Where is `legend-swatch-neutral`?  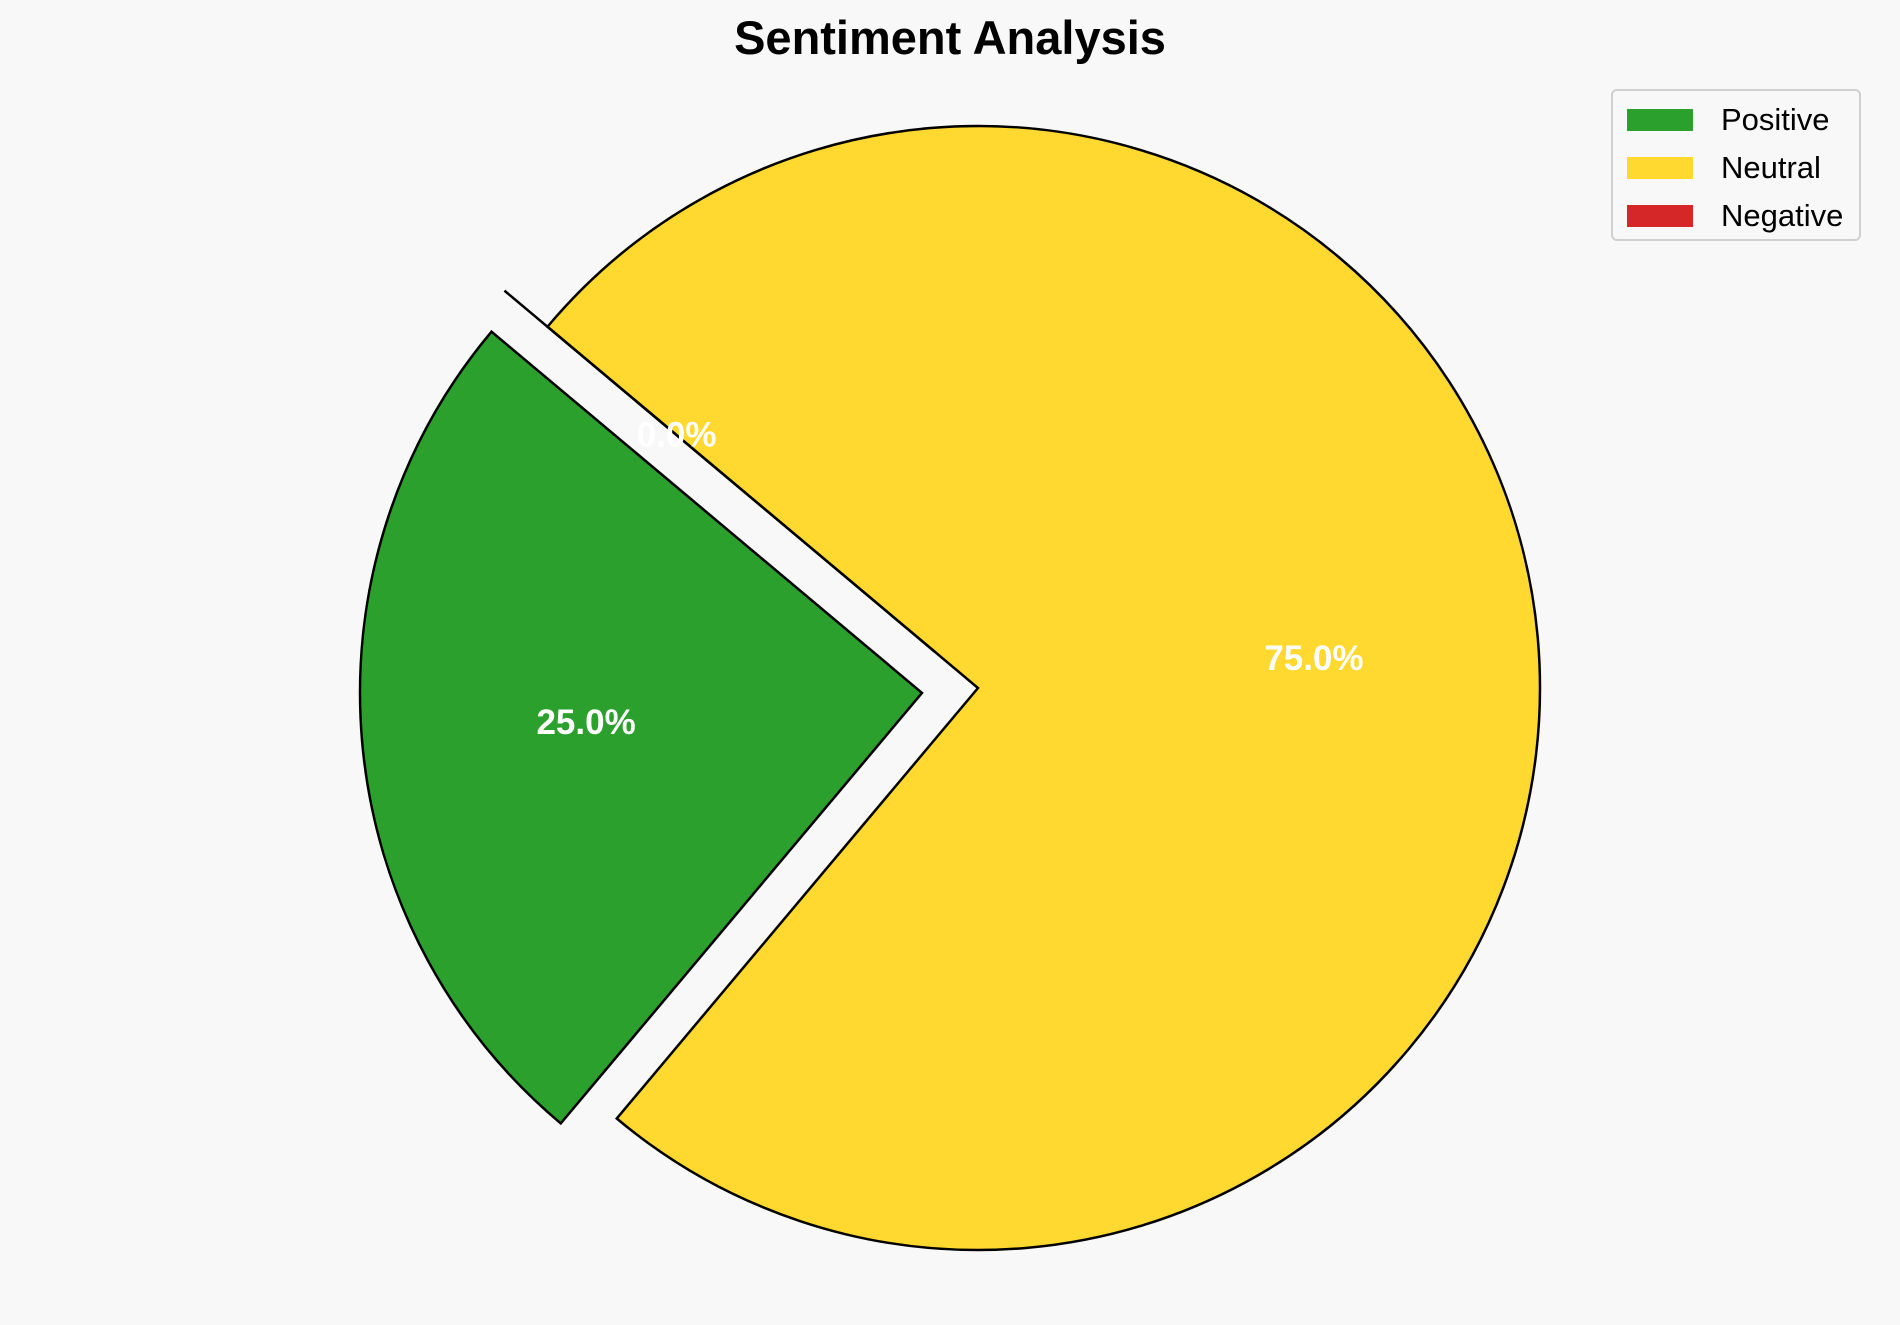 legend-swatch-neutral is located at coordinates (1660, 168).